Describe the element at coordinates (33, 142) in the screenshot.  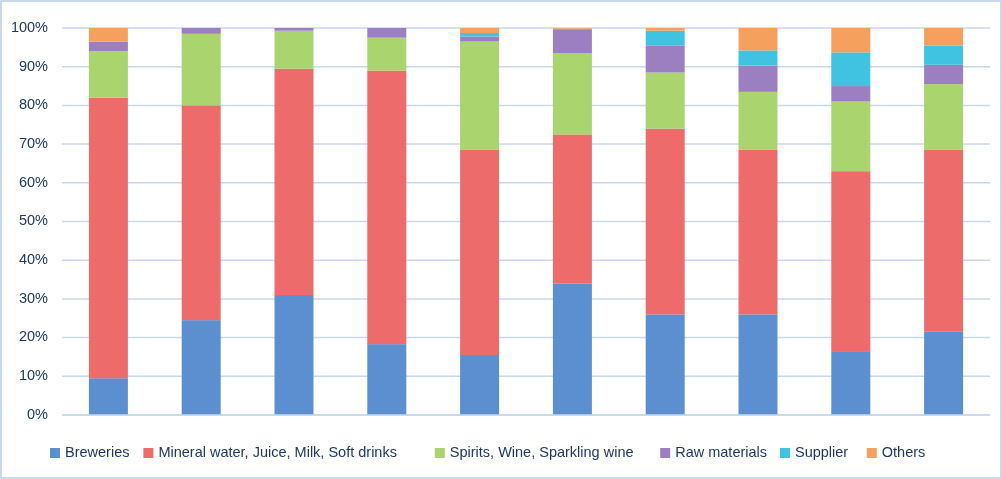
I see `y-tick-label: 70%` at that location.